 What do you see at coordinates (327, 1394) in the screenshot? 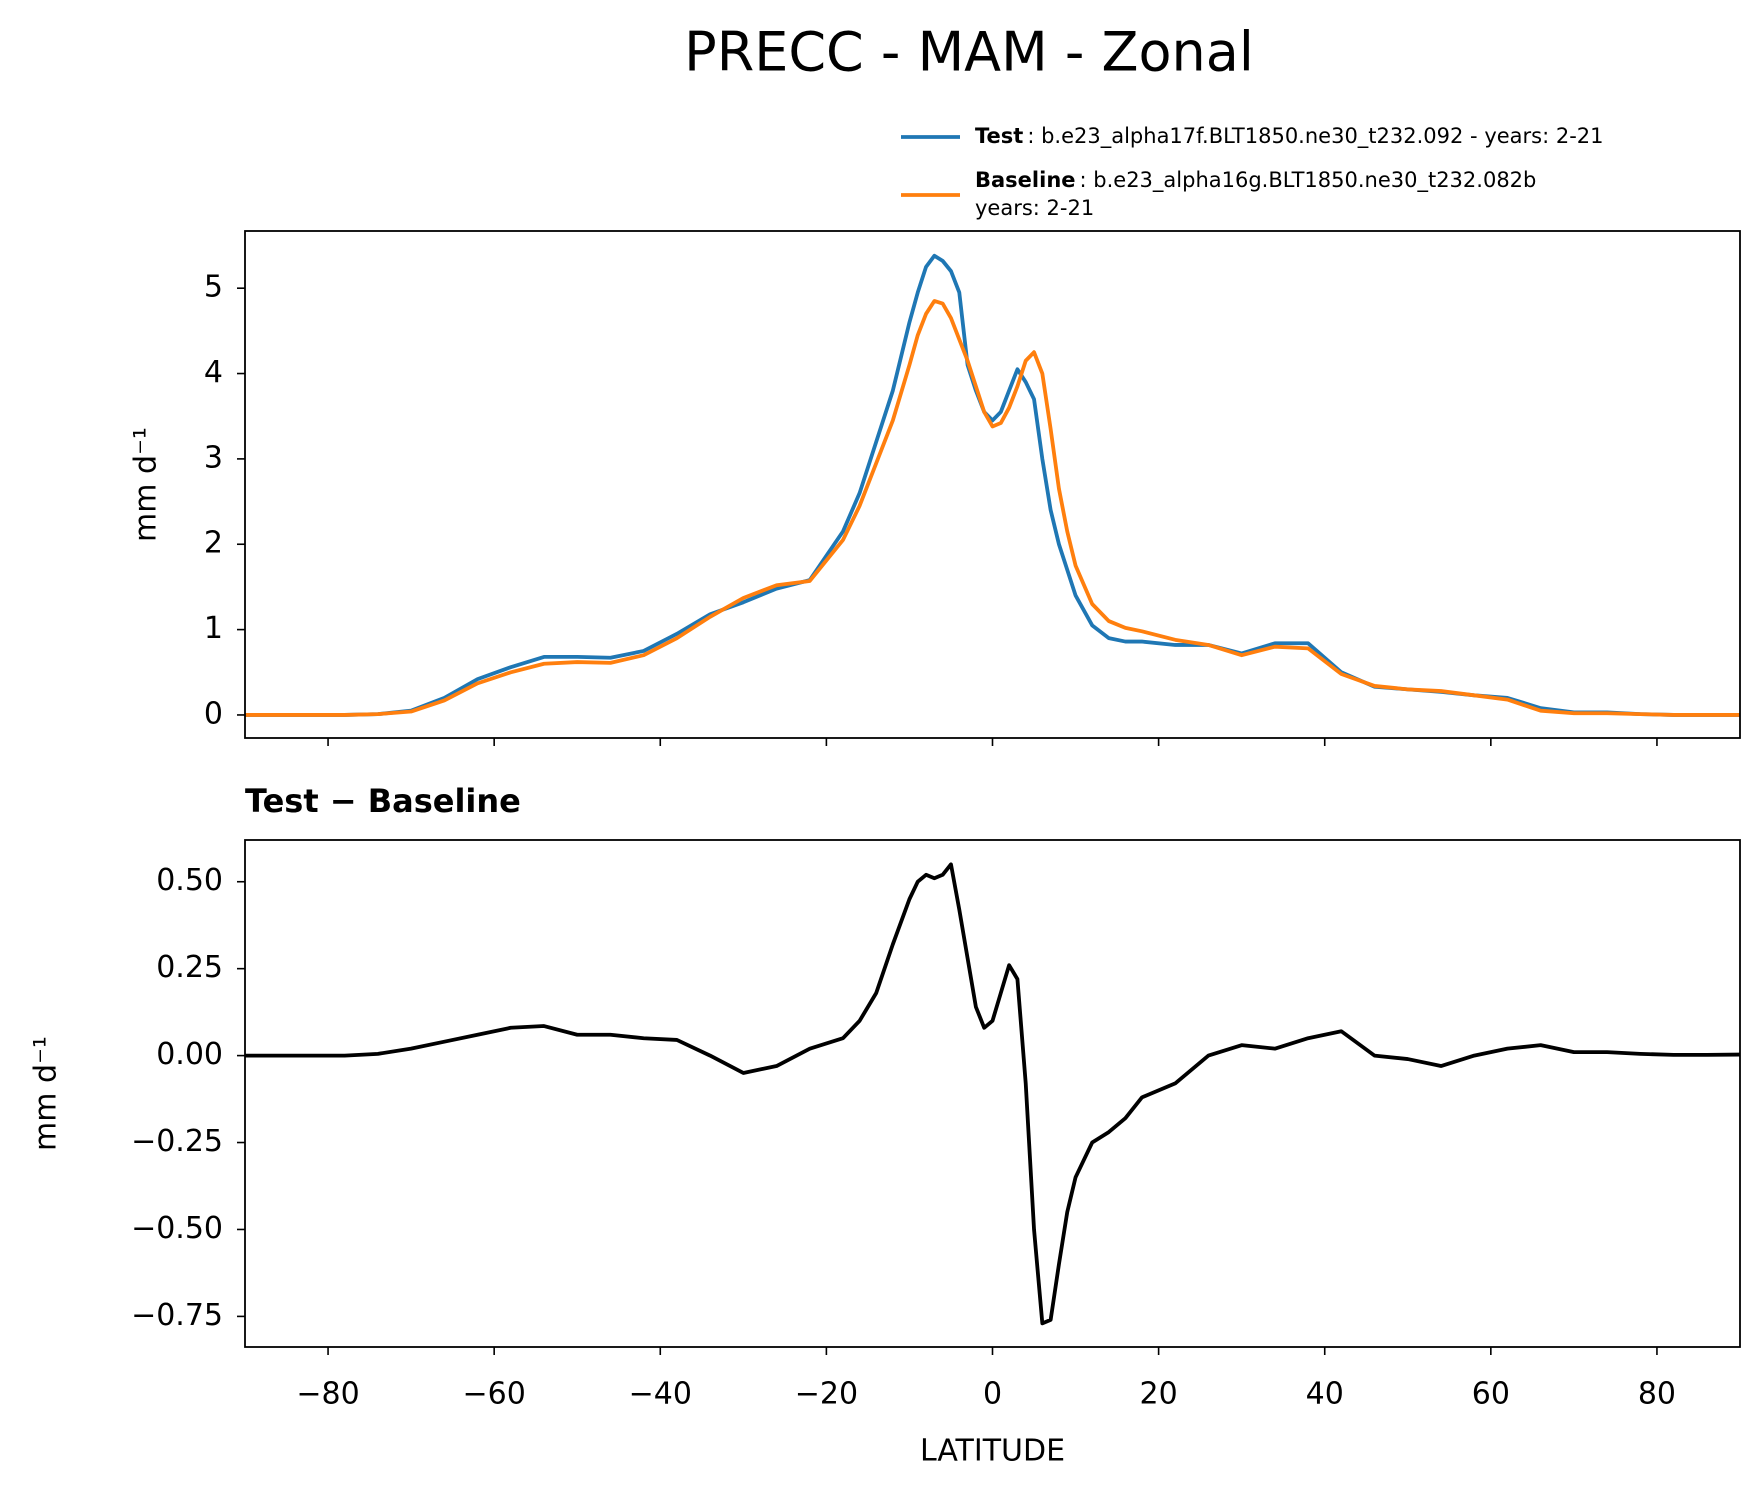
I see `x-tick-label: −80` at bounding box center [327, 1394].